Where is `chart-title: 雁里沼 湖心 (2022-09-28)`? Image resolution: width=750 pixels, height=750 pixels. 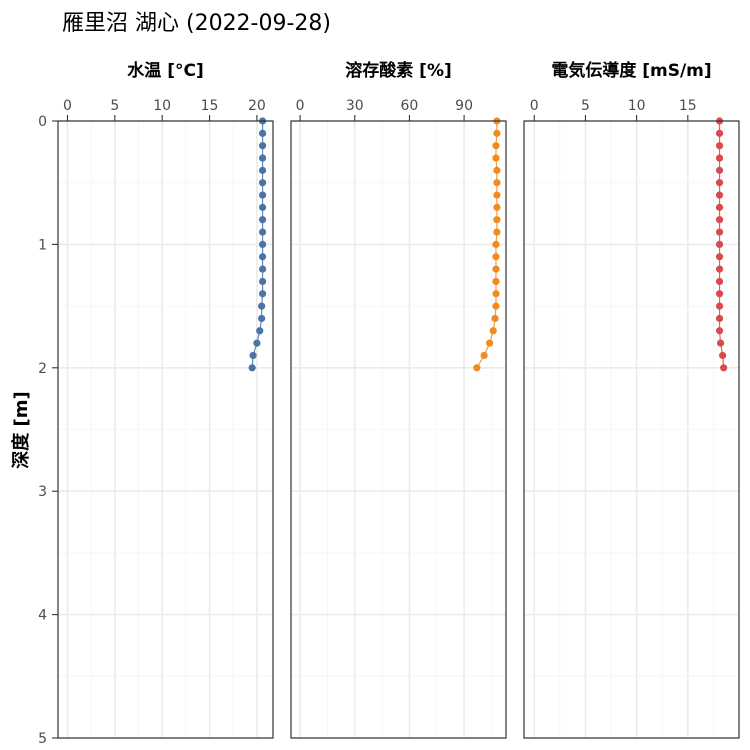
chart-title: 雁里沼 湖心 (2022-09-28) is located at coordinates (196, 23).